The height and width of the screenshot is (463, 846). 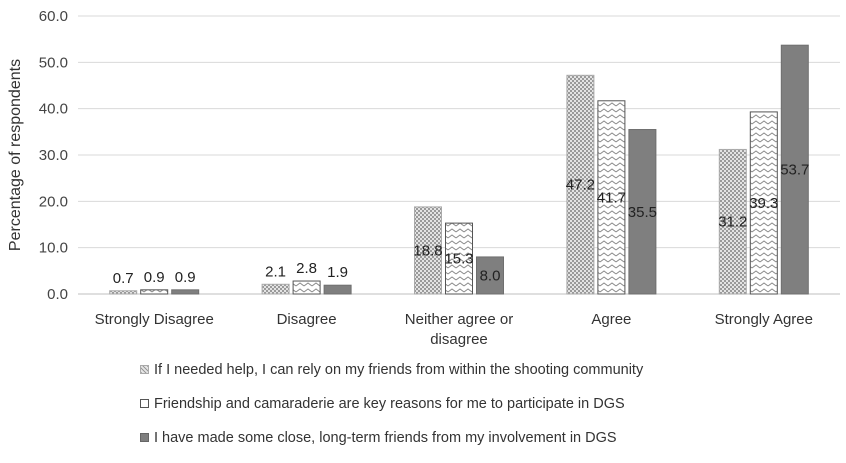 I want to click on legend-swatch-dots, so click(x=144, y=369).